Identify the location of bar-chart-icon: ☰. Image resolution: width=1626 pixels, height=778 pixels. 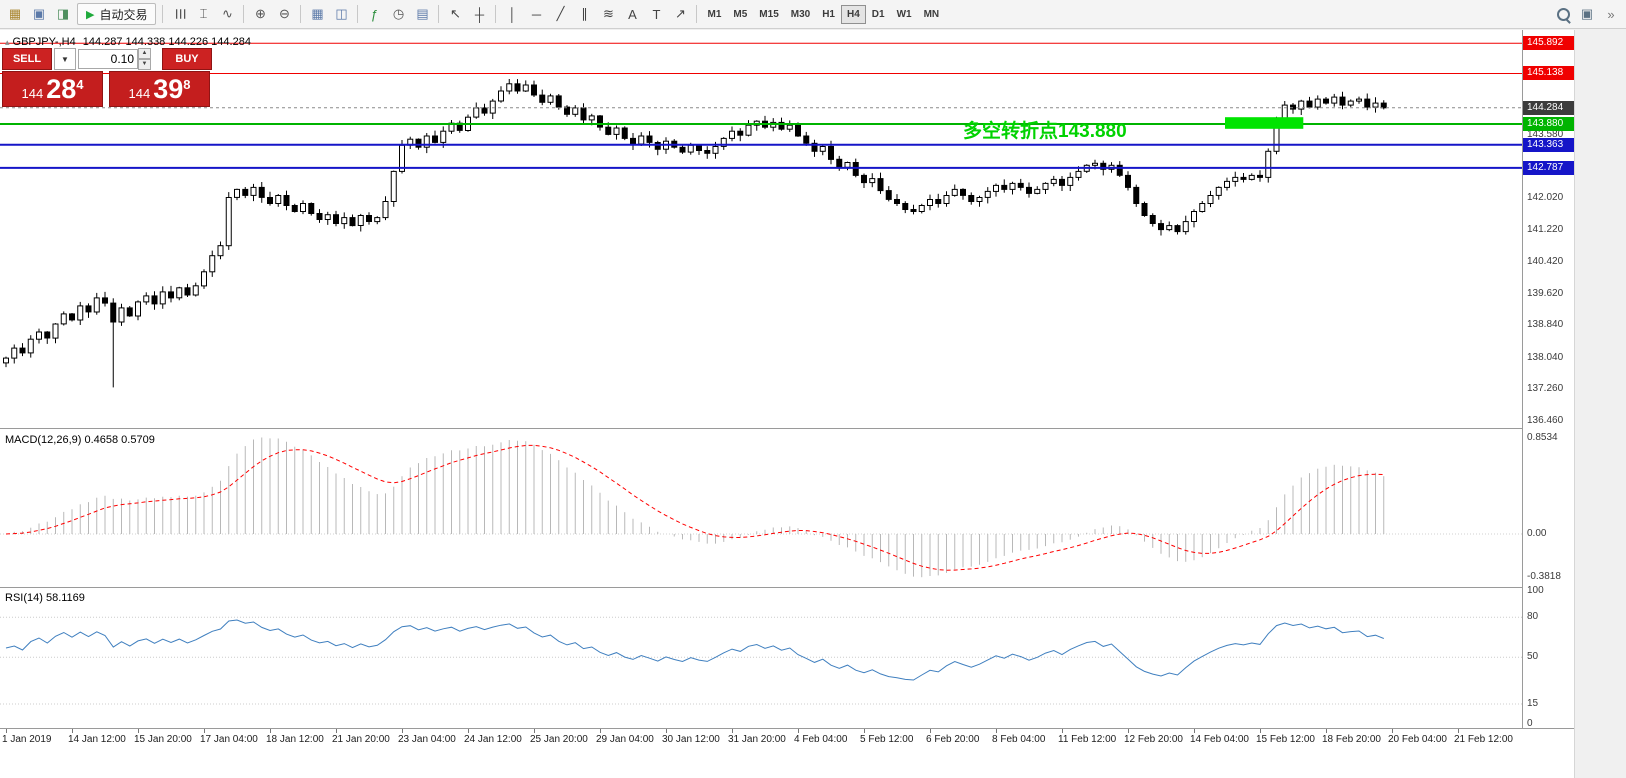
(180, 14).